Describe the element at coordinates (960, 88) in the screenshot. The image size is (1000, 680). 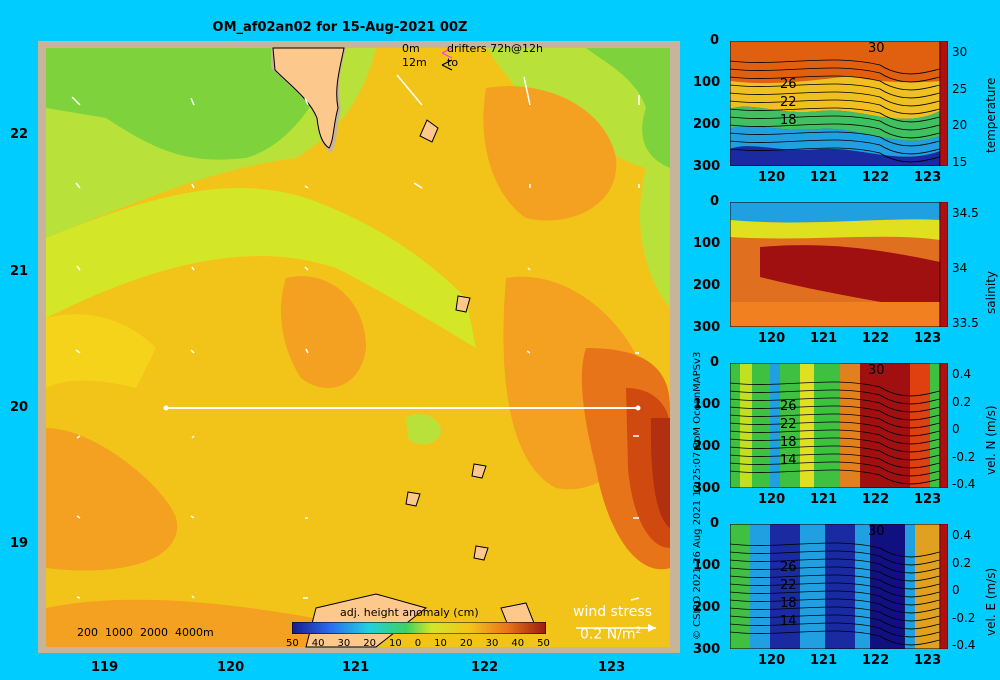
I see `section-colorbar-tick: 25` at that location.